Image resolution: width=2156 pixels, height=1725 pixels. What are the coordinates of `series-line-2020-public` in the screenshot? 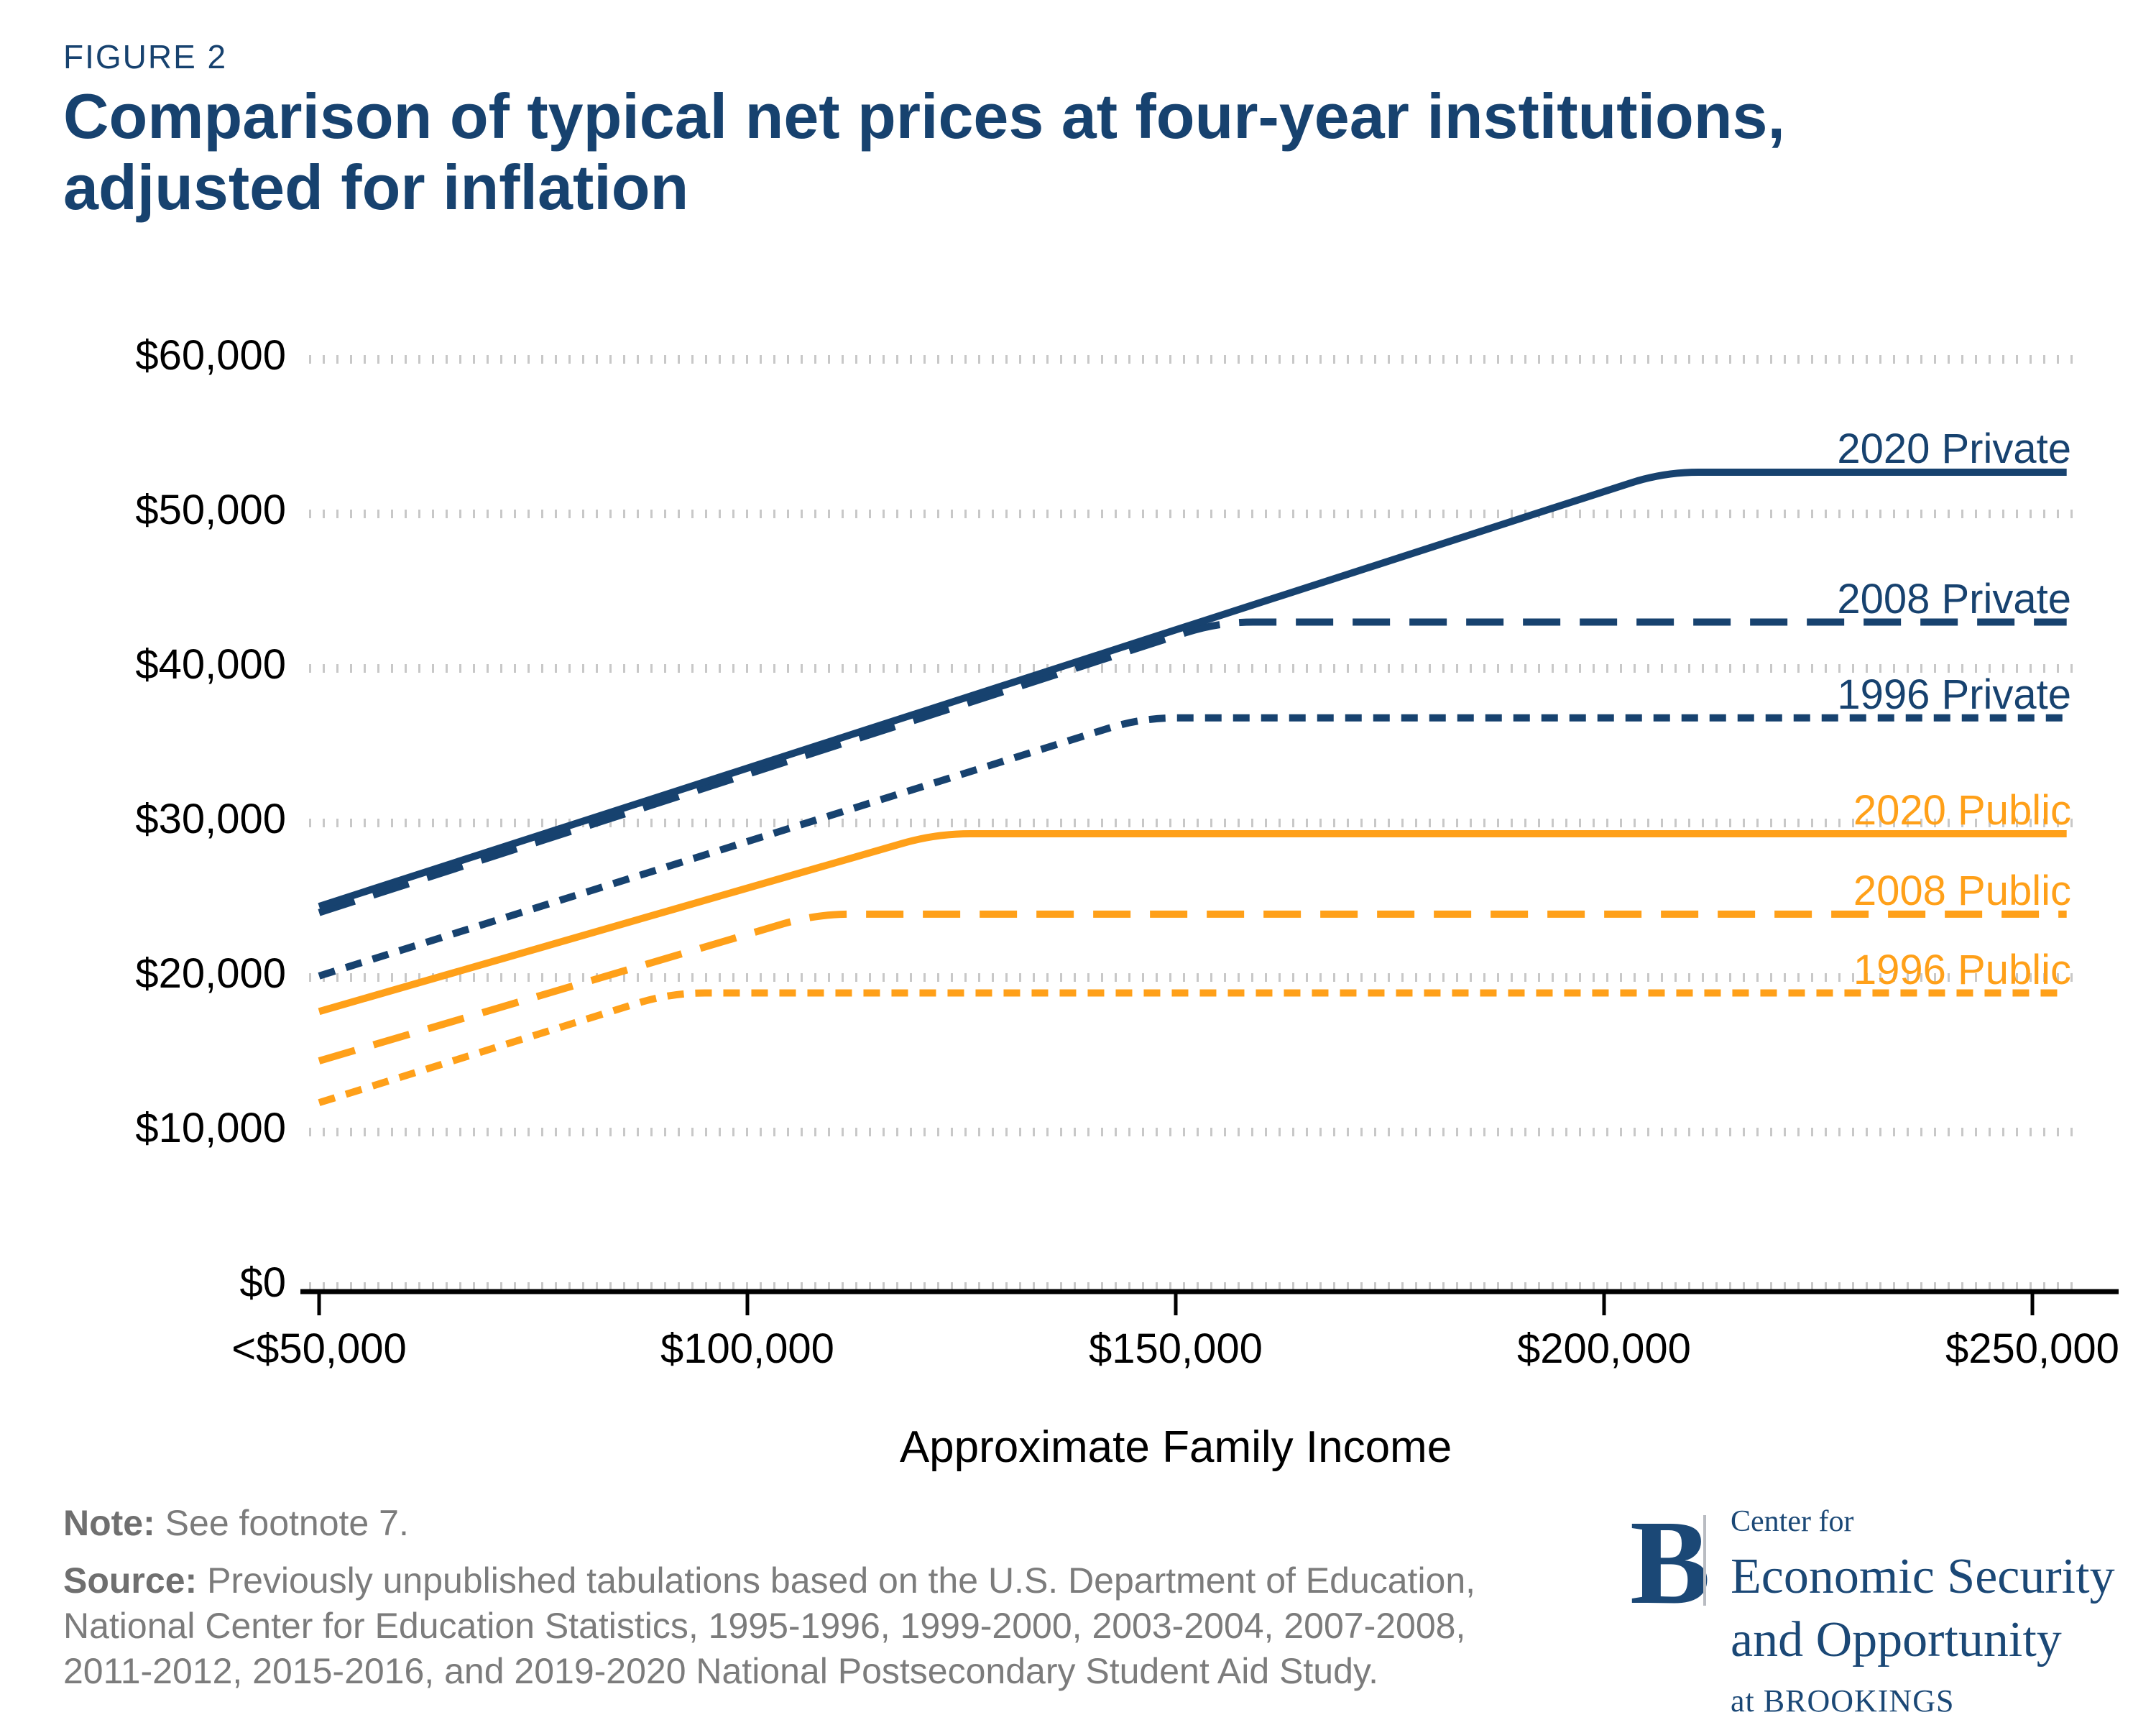 It's located at (1192, 923).